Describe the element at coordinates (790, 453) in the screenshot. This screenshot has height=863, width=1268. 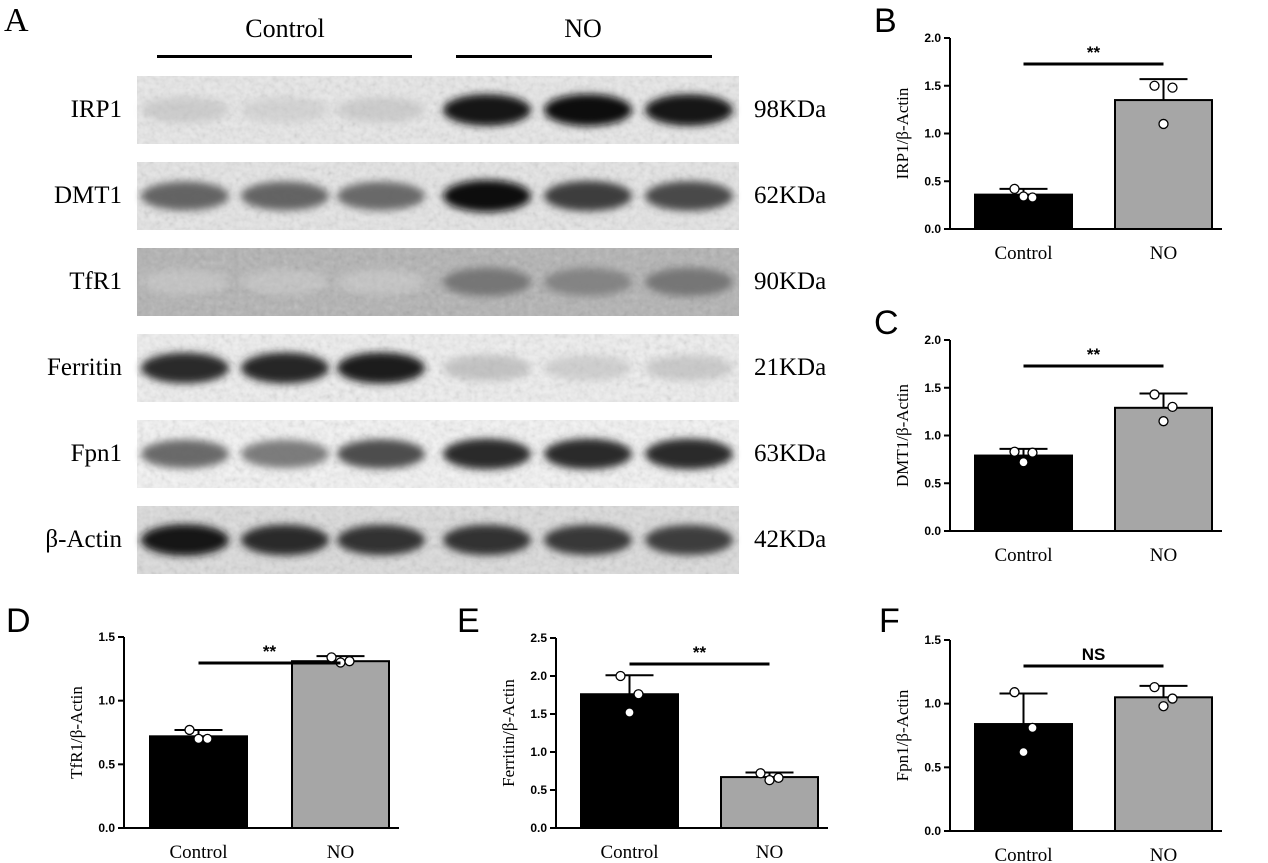
I see `molecular-weight-label: 63KDa` at that location.